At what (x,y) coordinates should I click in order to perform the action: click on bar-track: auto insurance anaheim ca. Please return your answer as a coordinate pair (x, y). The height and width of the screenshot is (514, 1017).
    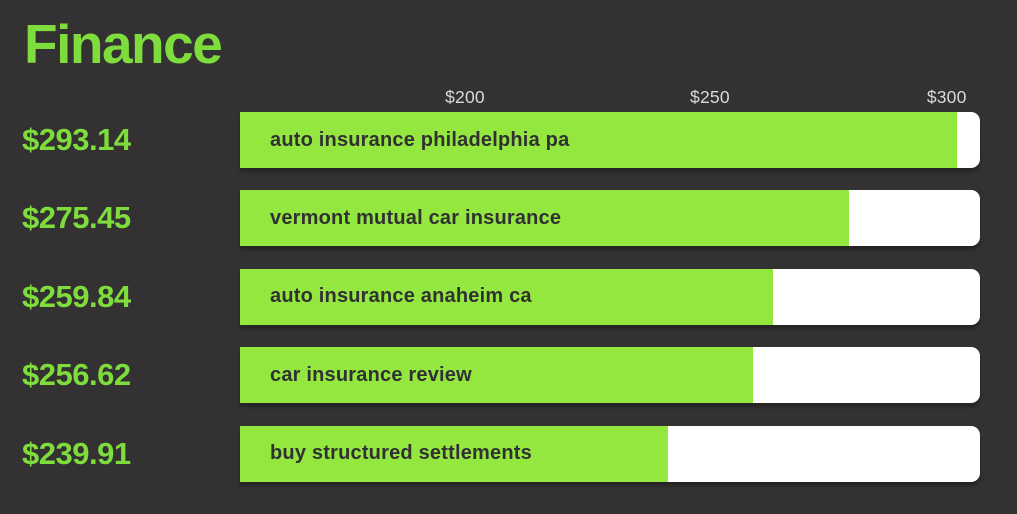
    Looking at the image, I should click on (610, 296).